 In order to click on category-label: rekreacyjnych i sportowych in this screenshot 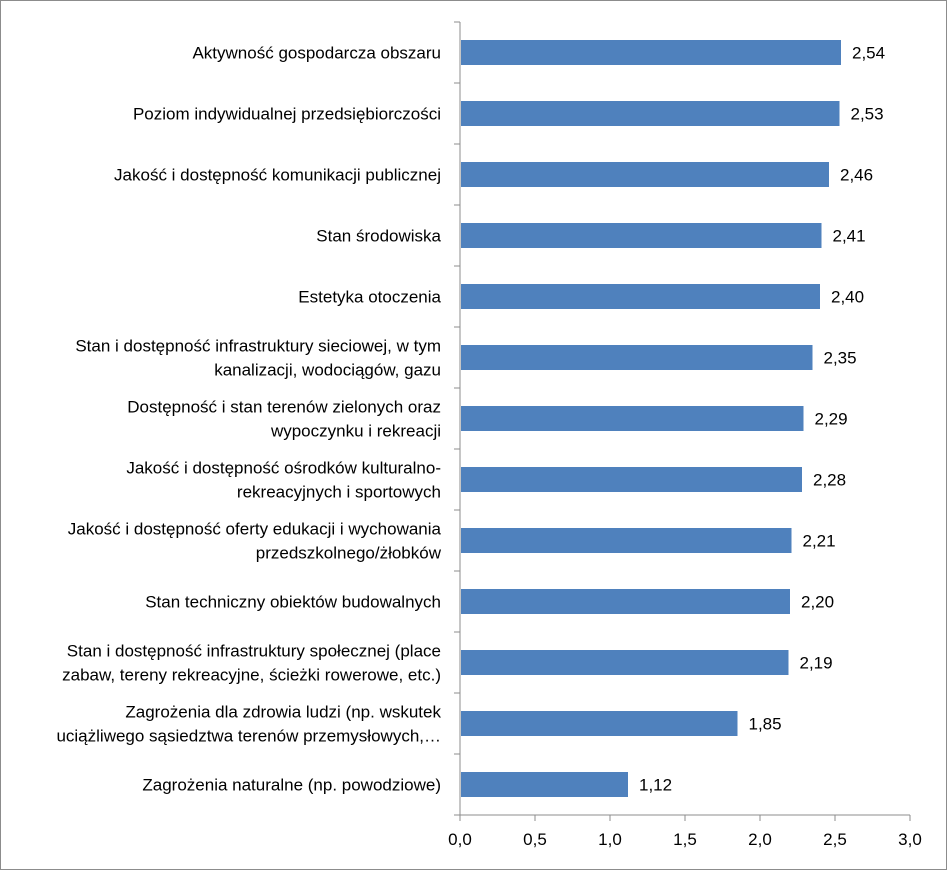, I will do `click(339, 492)`.